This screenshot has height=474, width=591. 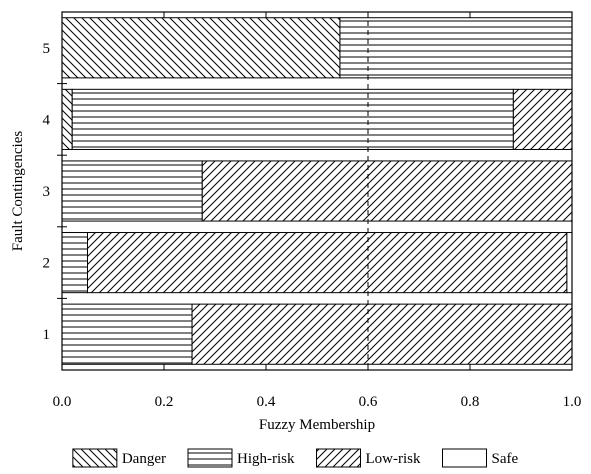 What do you see at coordinates (144, 459) in the screenshot?
I see `legend-label-danger: Danger` at bounding box center [144, 459].